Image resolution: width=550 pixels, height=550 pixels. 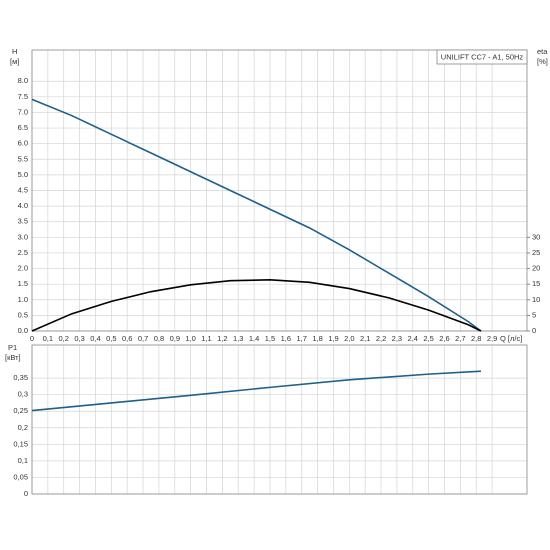 I want to click on y-tick-label: 8.0, so click(x=23, y=80).